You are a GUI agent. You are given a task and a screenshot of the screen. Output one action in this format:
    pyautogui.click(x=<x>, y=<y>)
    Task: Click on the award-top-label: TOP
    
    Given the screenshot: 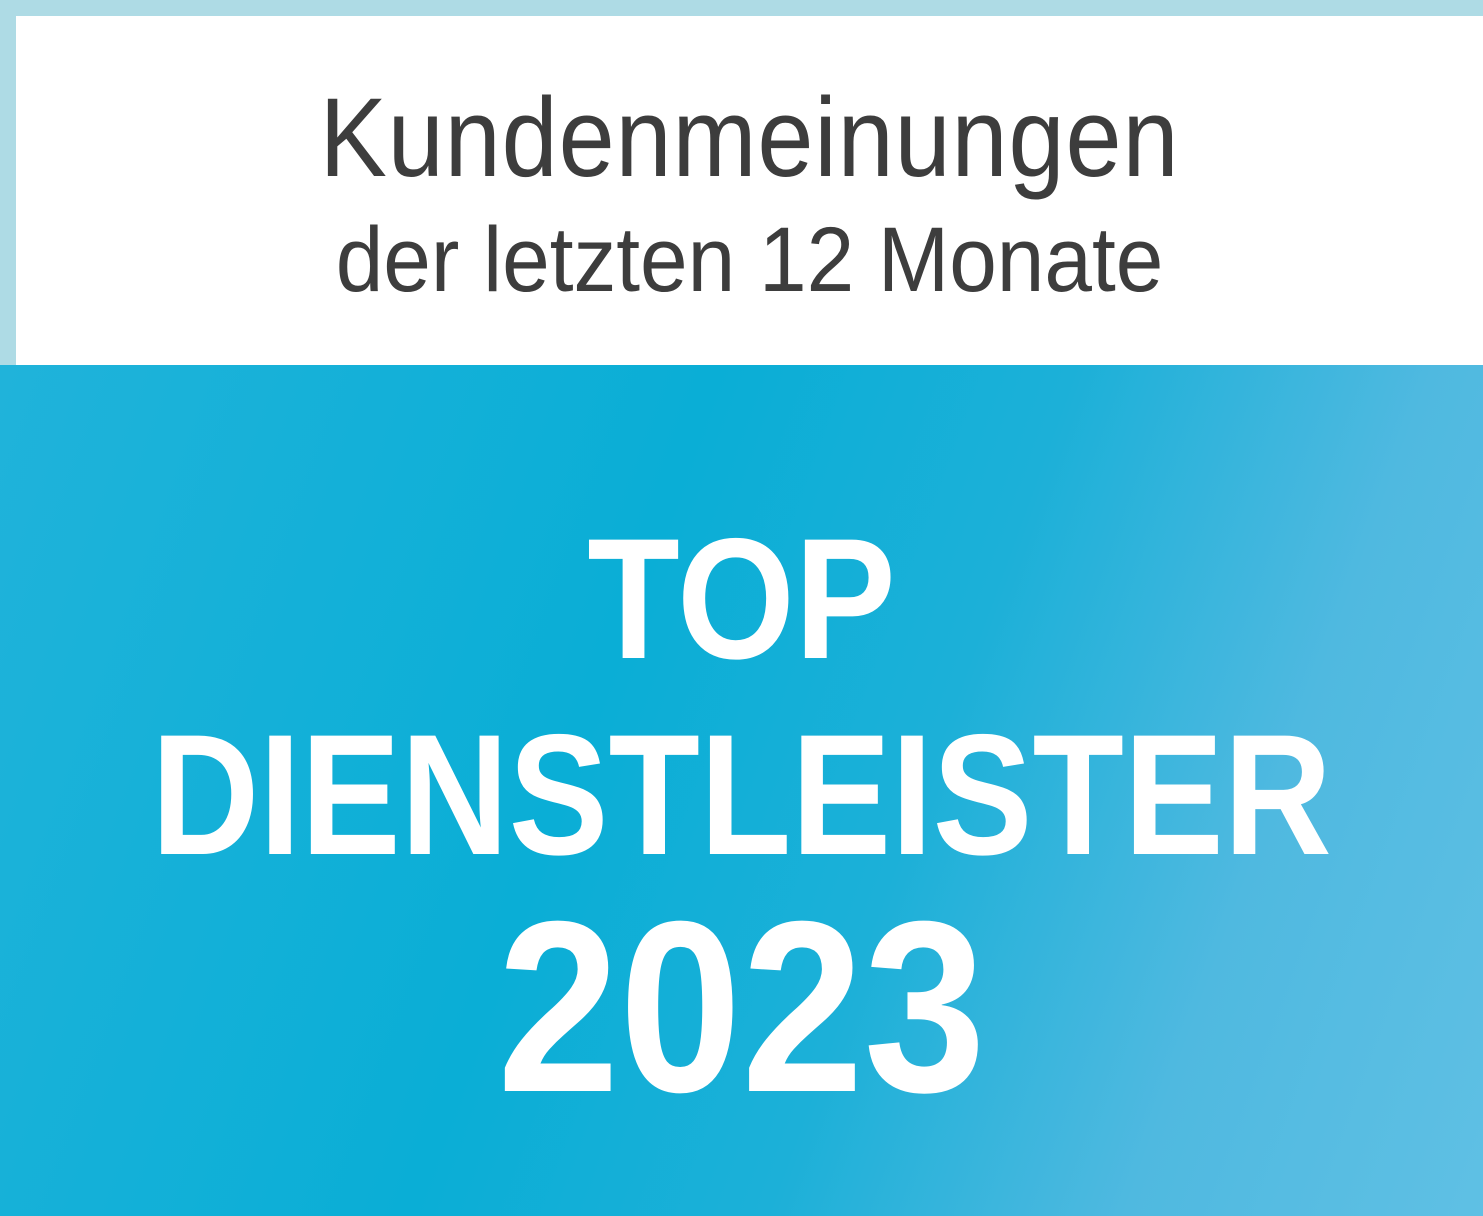 What is the action you would take?
    pyautogui.click(x=741, y=599)
    